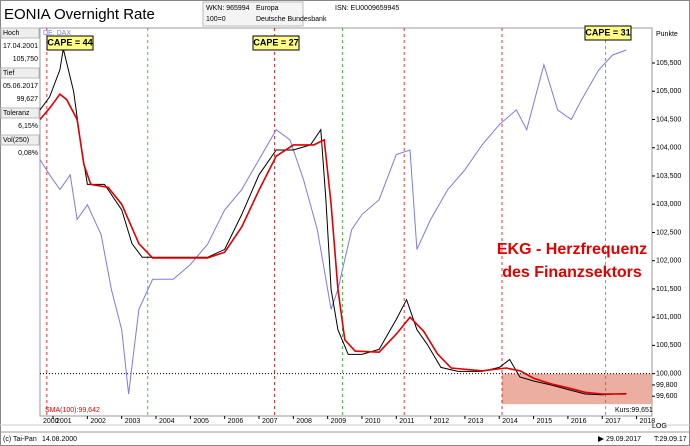 The height and width of the screenshot is (446, 690). I want to click on info-label: Toleranz, so click(16, 113).